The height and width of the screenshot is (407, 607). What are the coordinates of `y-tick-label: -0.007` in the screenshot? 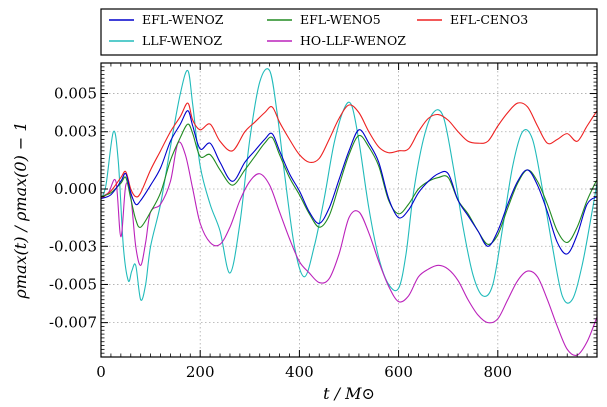 It's located at (73, 323).